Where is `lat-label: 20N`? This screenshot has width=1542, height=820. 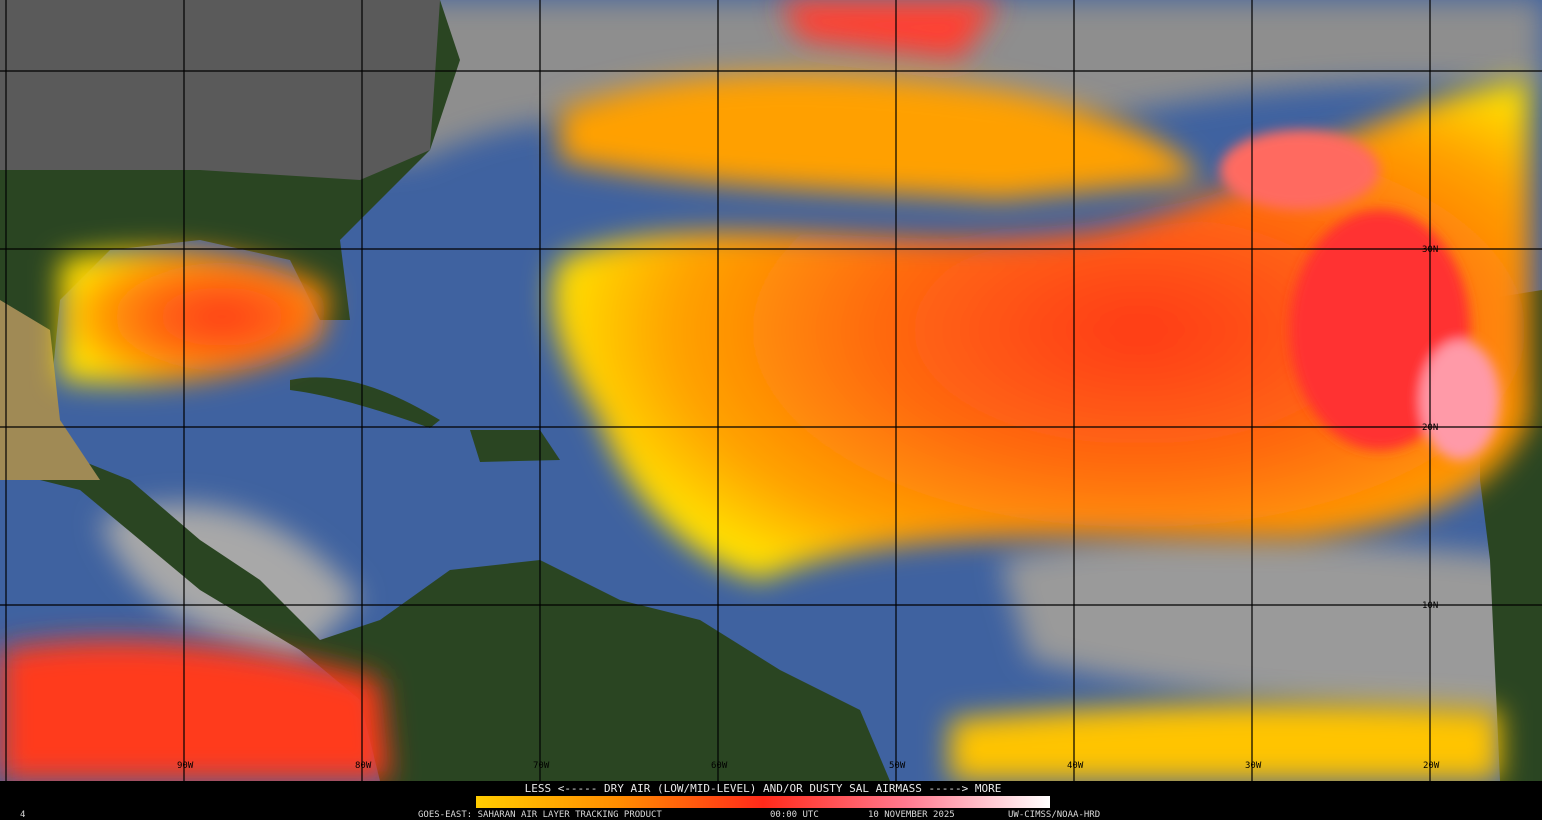 lat-label: 20N is located at coordinates (1430, 428).